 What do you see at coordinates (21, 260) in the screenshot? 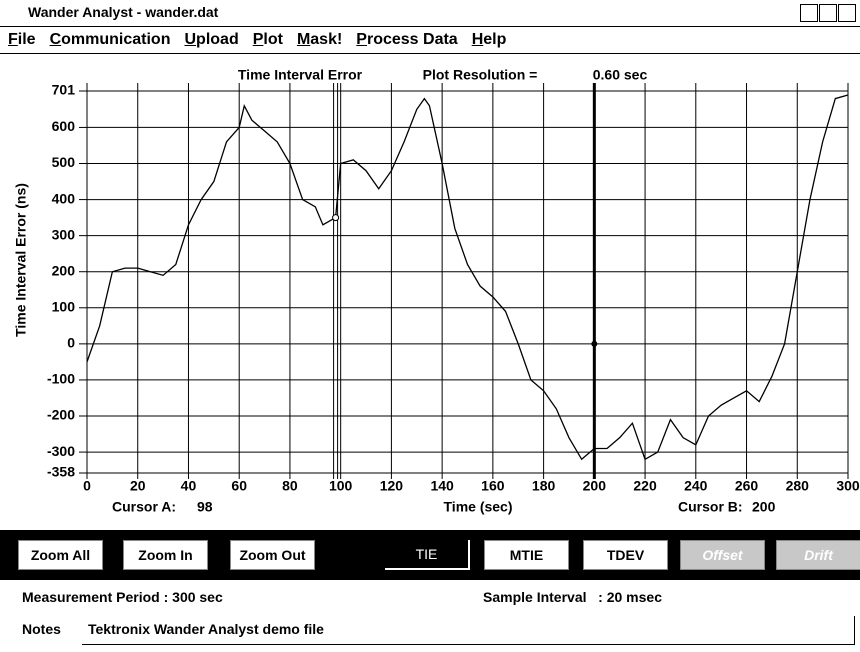
I see `y-axis-label: Time Interval Error (ns)` at bounding box center [21, 260].